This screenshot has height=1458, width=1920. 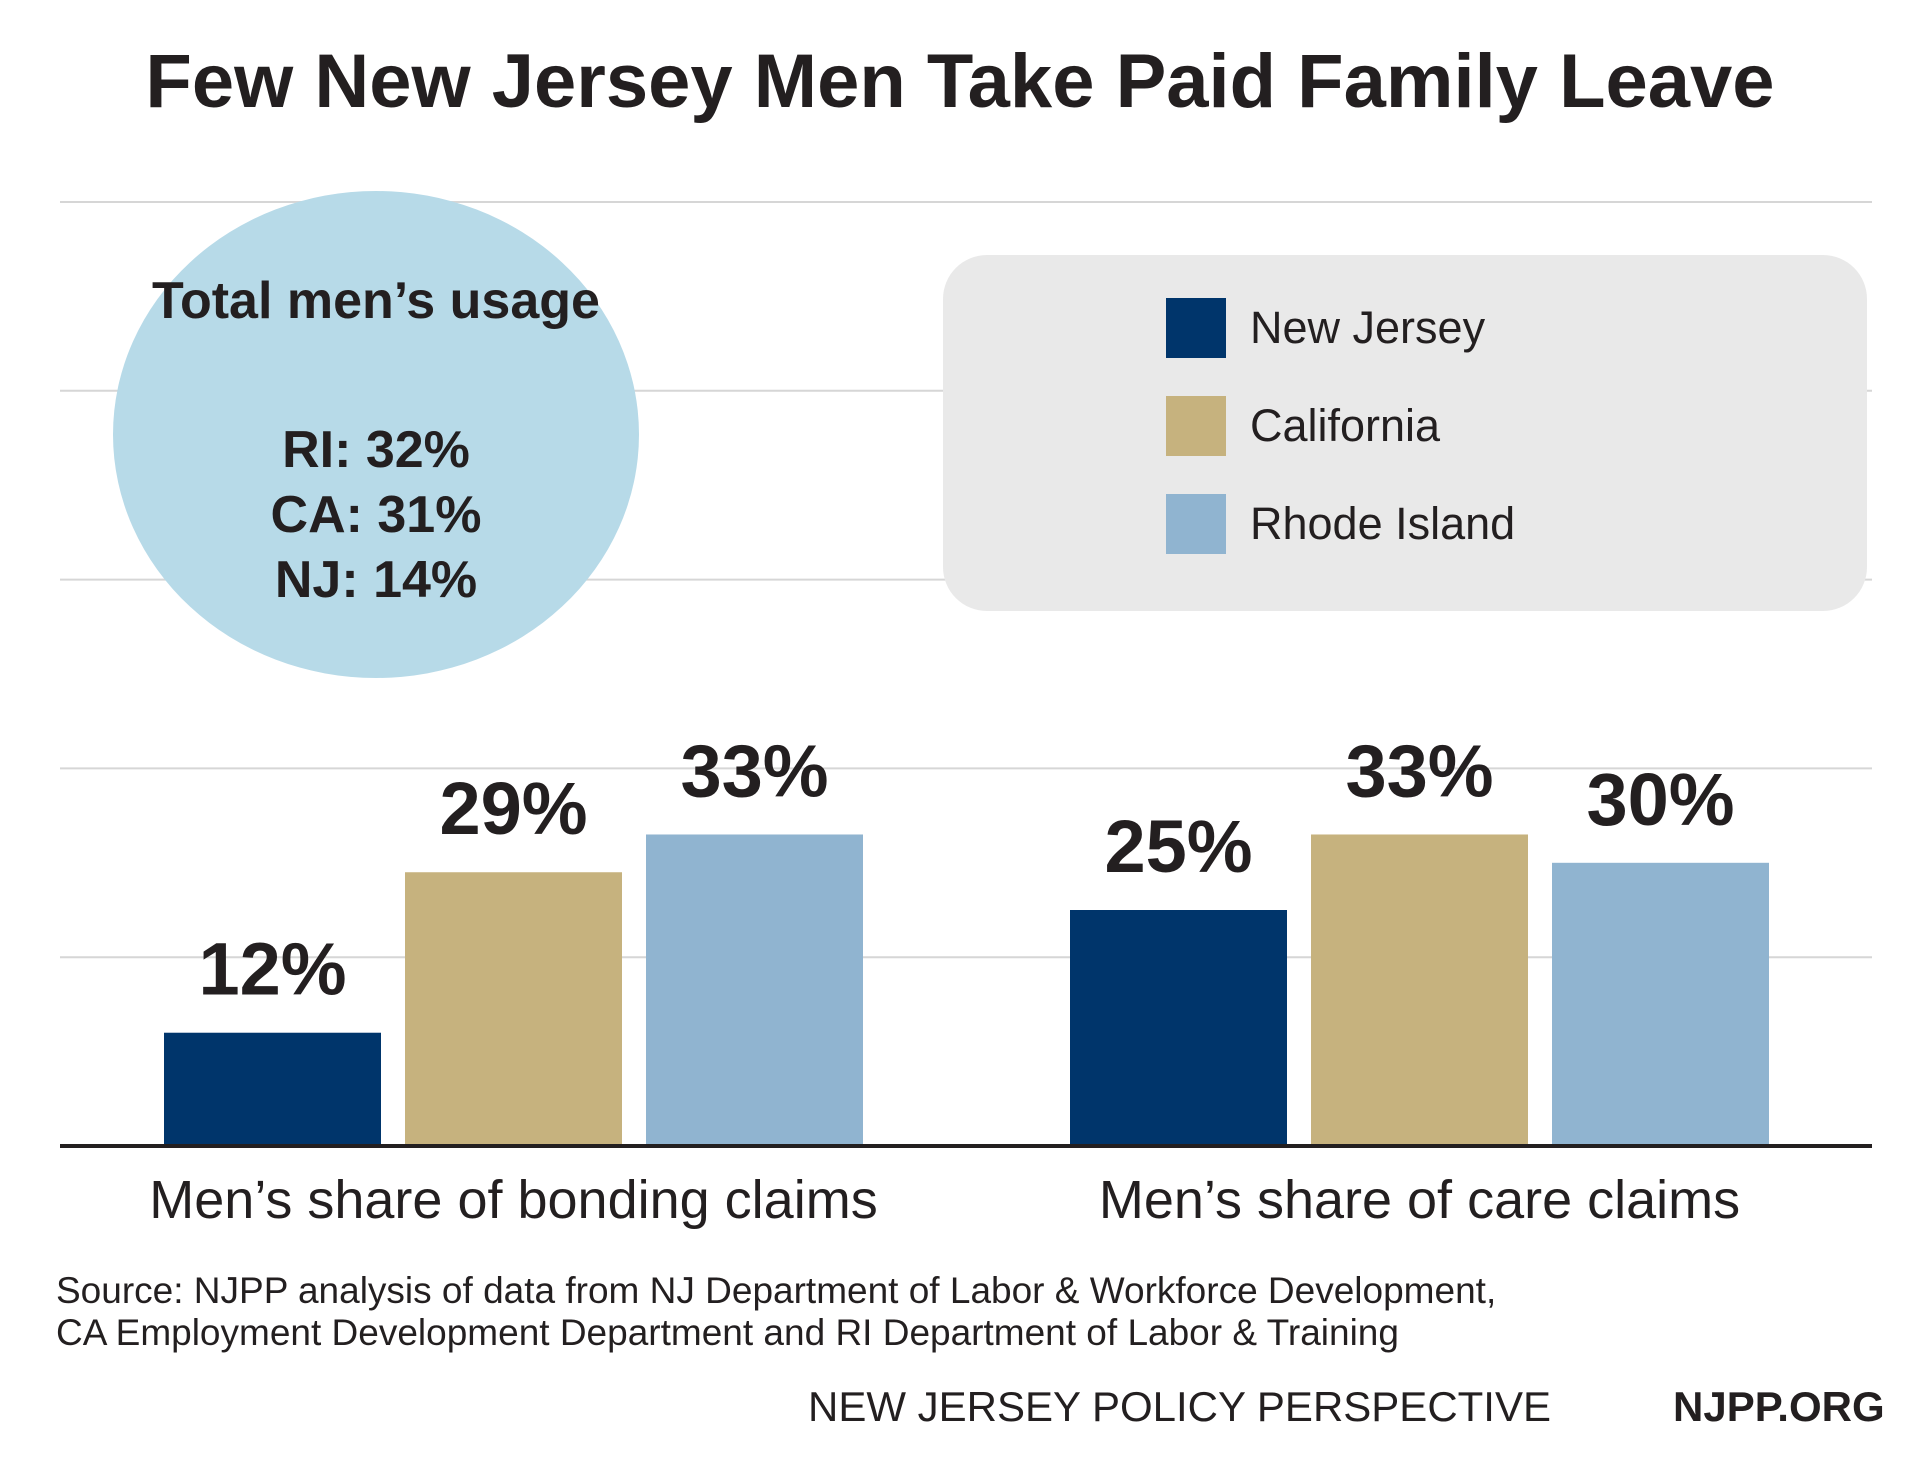 I want to click on callout-line-nj: NJ: 14%, so click(x=376, y=580).